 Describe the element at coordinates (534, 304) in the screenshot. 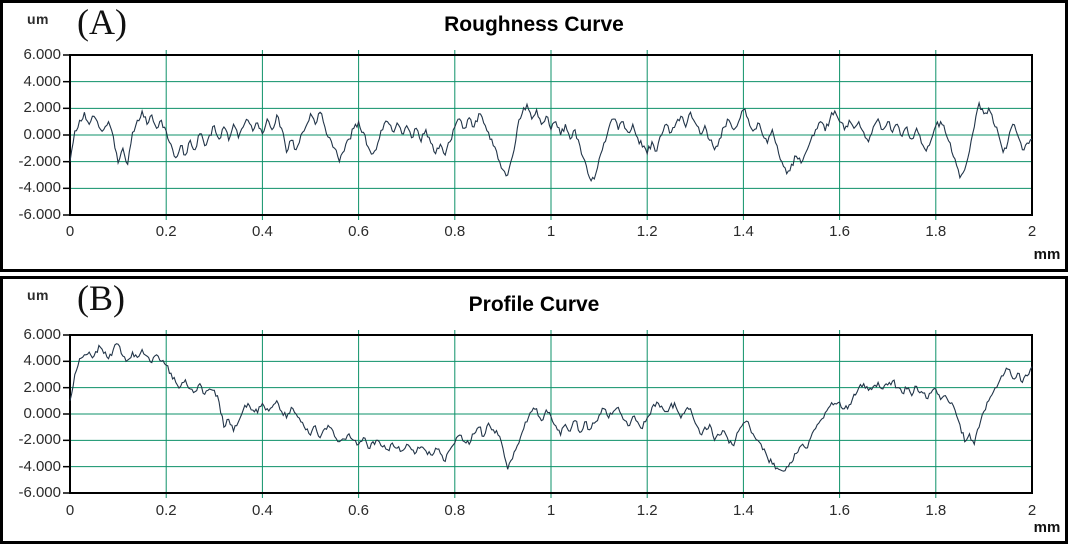

I see `chart-title-profile: Profile Curve` at that location.